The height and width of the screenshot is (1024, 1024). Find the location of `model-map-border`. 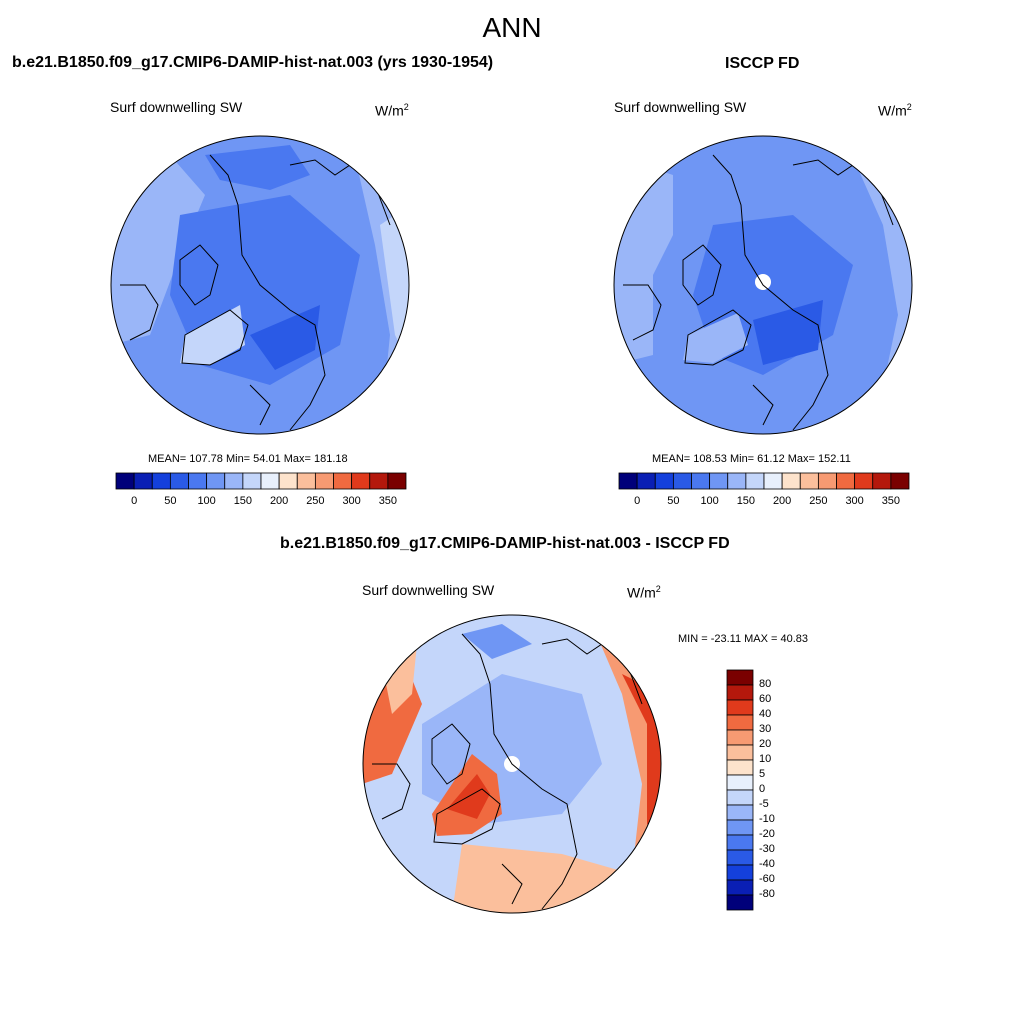

model-map-border is located at coordinates (260, 285).